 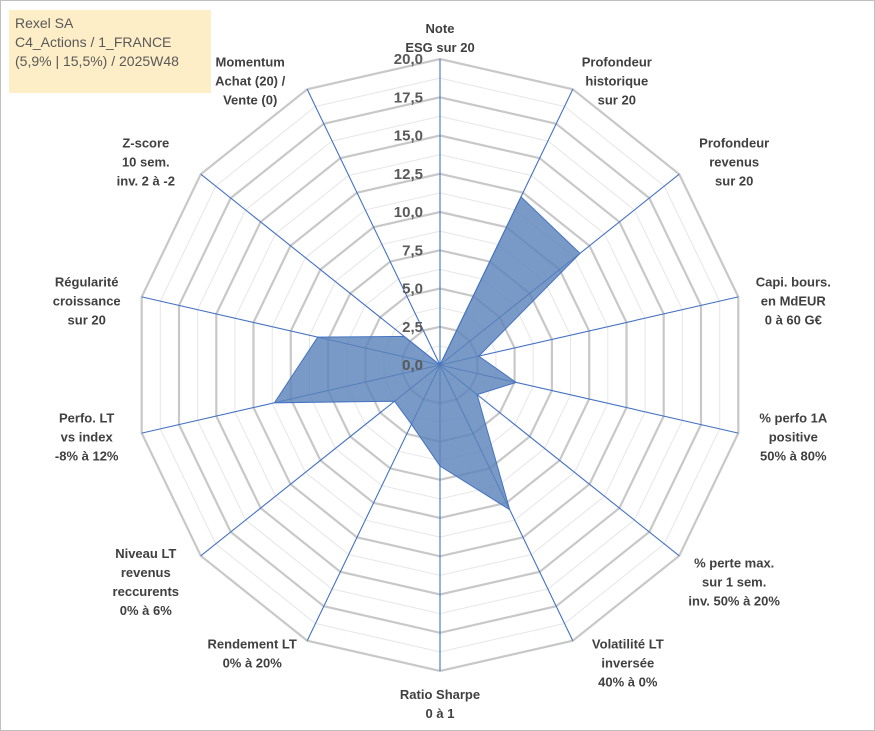 I want to click on tick-label: 10,0, so click(x=408, y=212).